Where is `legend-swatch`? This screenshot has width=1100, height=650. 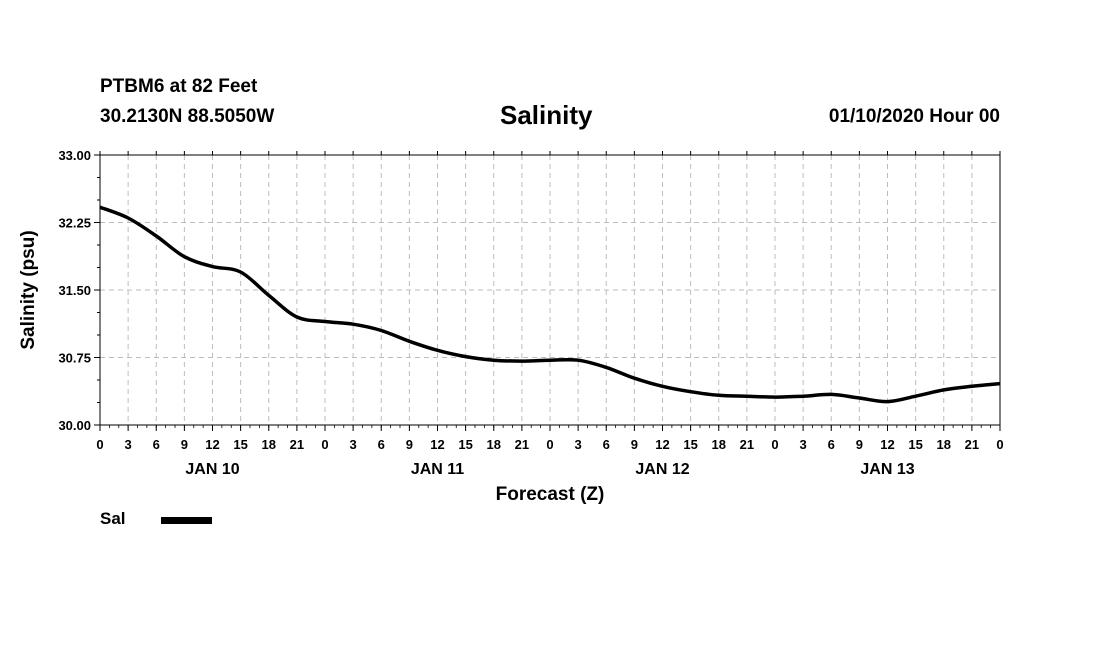
legend-swatch is located at coordinates (186, 520).